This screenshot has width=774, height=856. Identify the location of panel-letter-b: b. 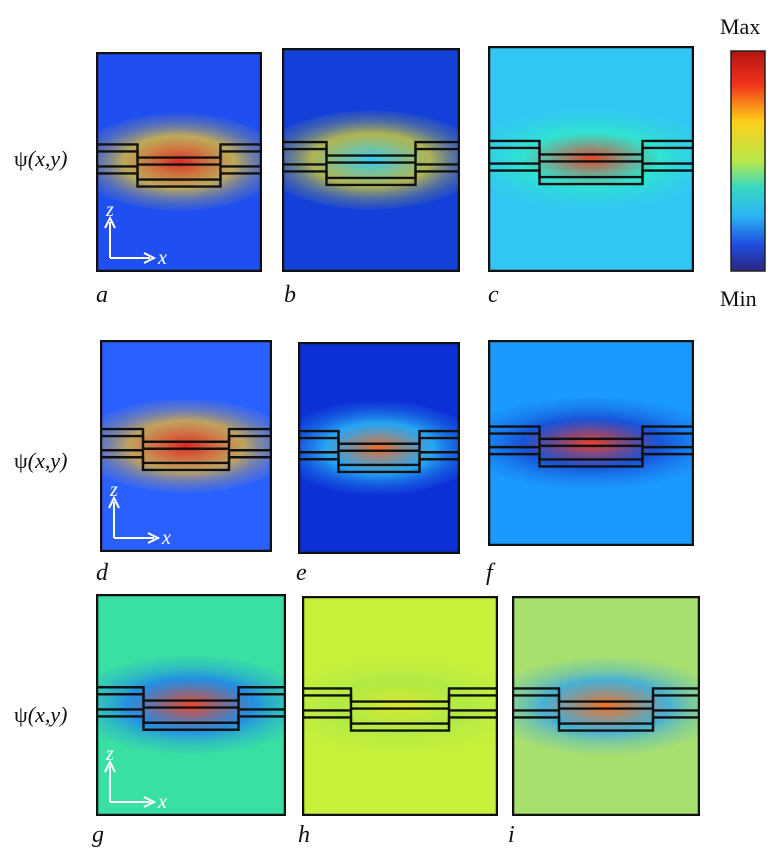
(290, 295).